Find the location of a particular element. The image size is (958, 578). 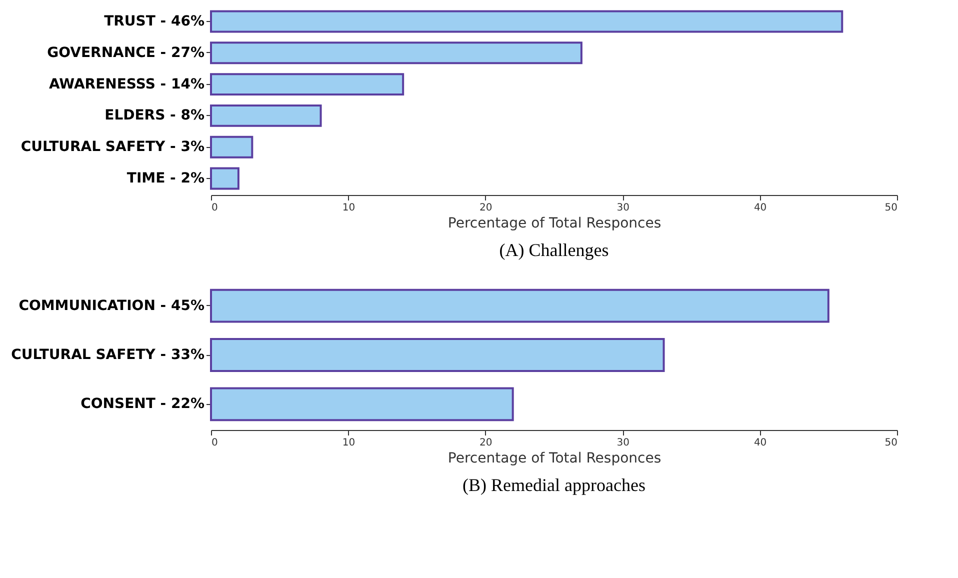

y-tick-label: TRUST - 46% is located at coordinates (154, 21).